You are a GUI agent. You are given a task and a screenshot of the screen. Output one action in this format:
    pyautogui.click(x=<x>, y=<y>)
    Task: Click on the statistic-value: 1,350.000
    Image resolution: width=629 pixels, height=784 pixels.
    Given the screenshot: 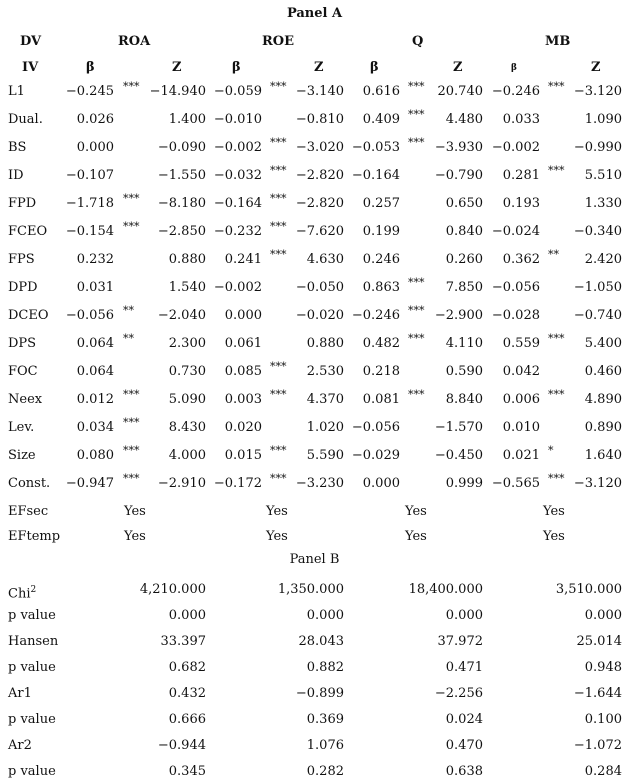 What is the action you would take?
    pyautogui.click(x=310, y=589)
    